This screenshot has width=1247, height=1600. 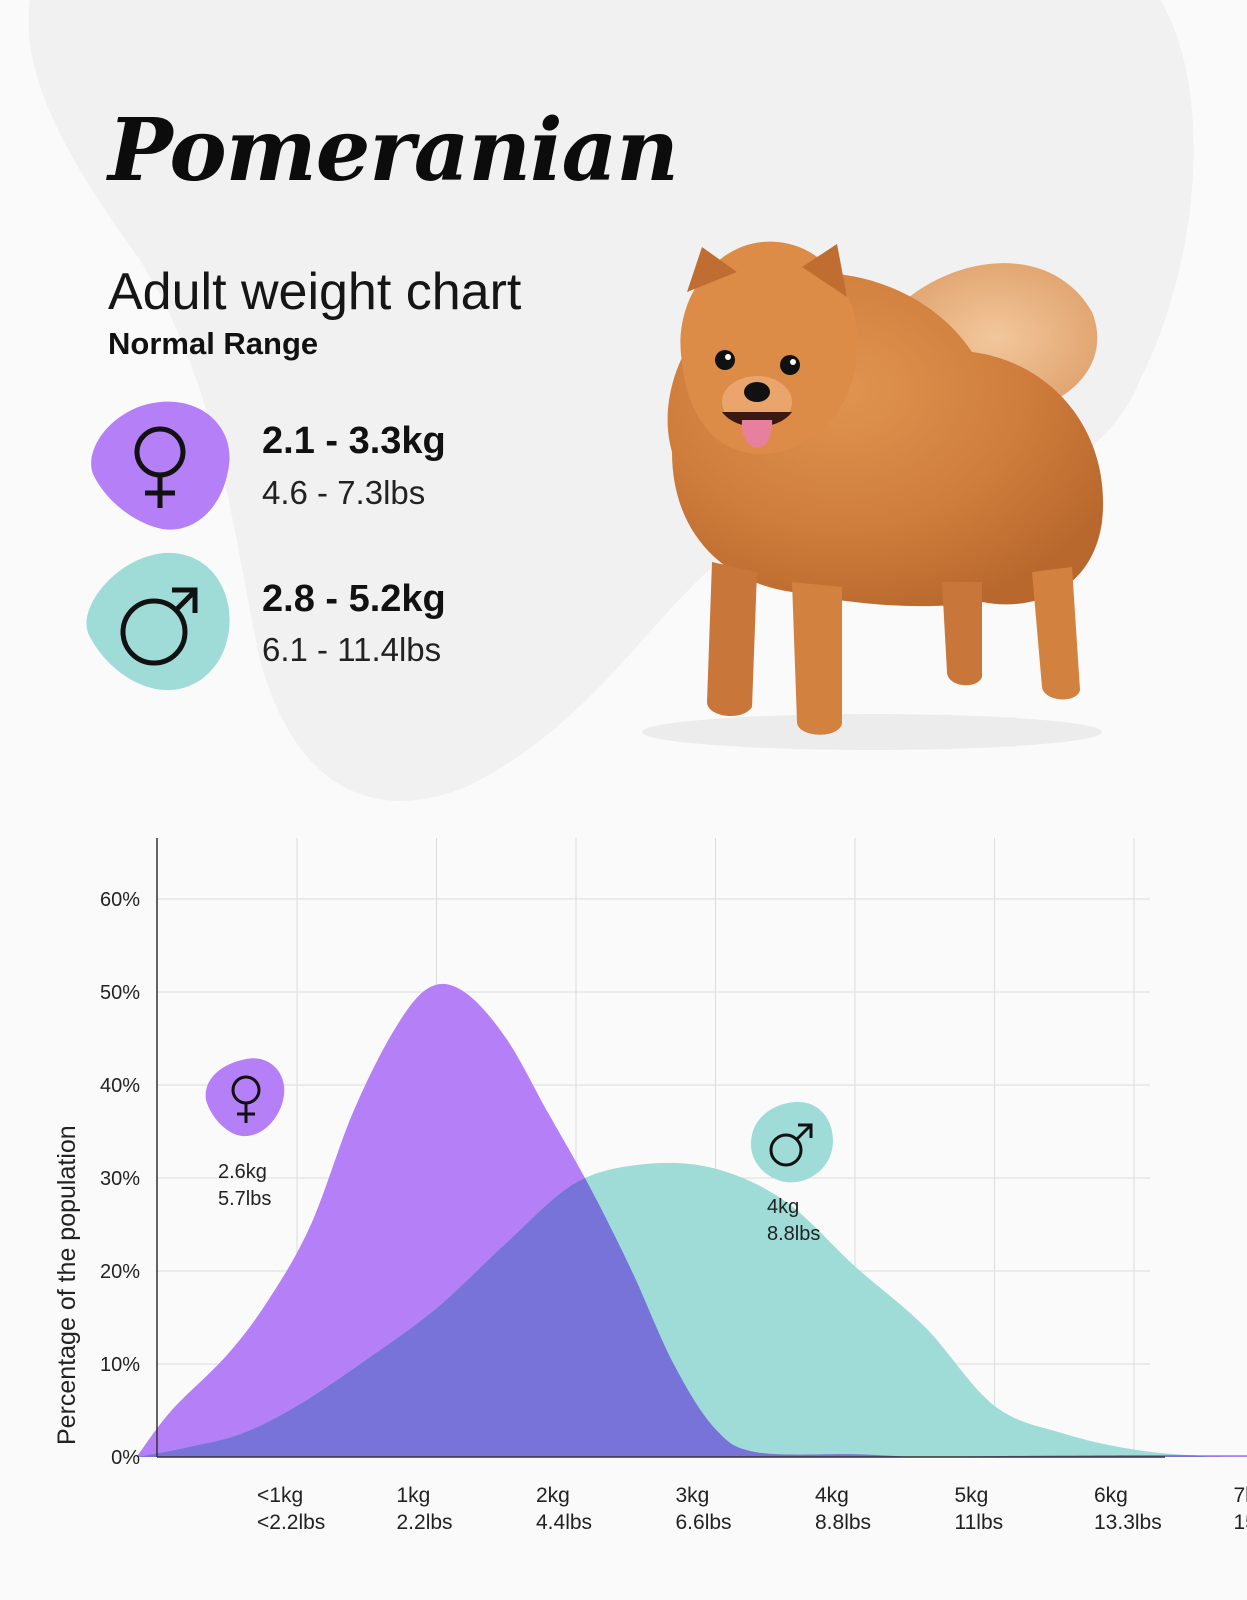 I want to click on x-tick-label-lbs: 11lbs, so click(x=979, y=1522).